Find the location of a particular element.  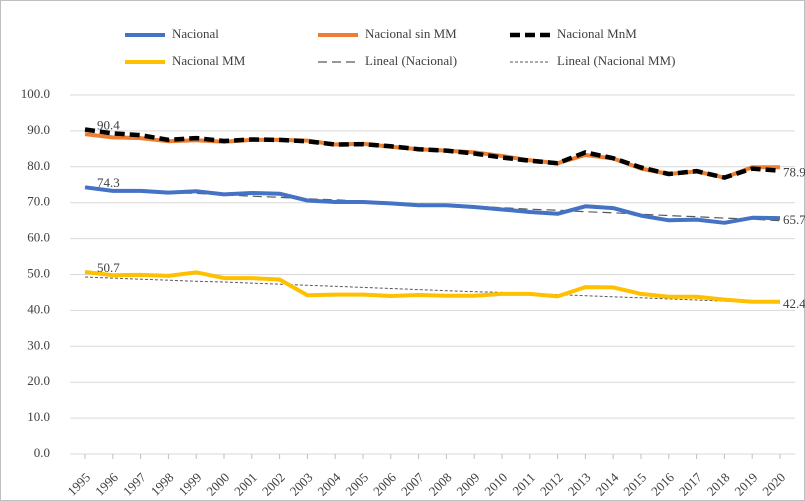

legend-label: Lineal (Nacional) is located at coordinates (411, 60).